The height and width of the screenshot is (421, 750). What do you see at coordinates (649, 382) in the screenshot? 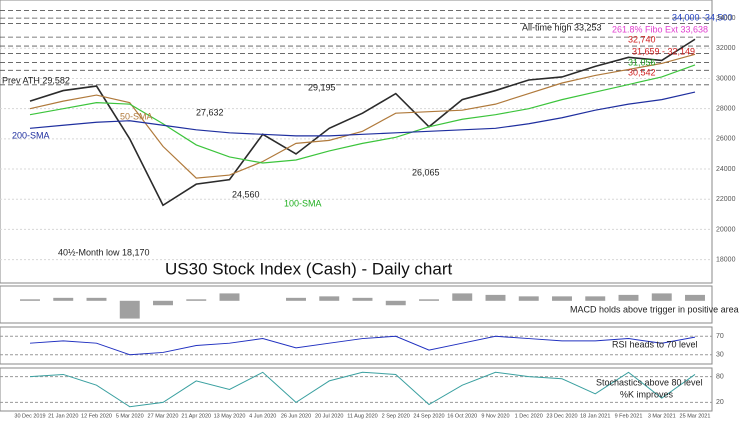
I see `panel-label: Stochastics above 80 level` at bounding box center [649, 382].